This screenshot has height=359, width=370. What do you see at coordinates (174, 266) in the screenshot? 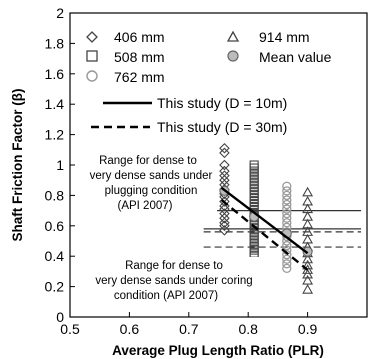
I see `annotation-coring-line1: Range for dense to` at bounding box center [174, 266].